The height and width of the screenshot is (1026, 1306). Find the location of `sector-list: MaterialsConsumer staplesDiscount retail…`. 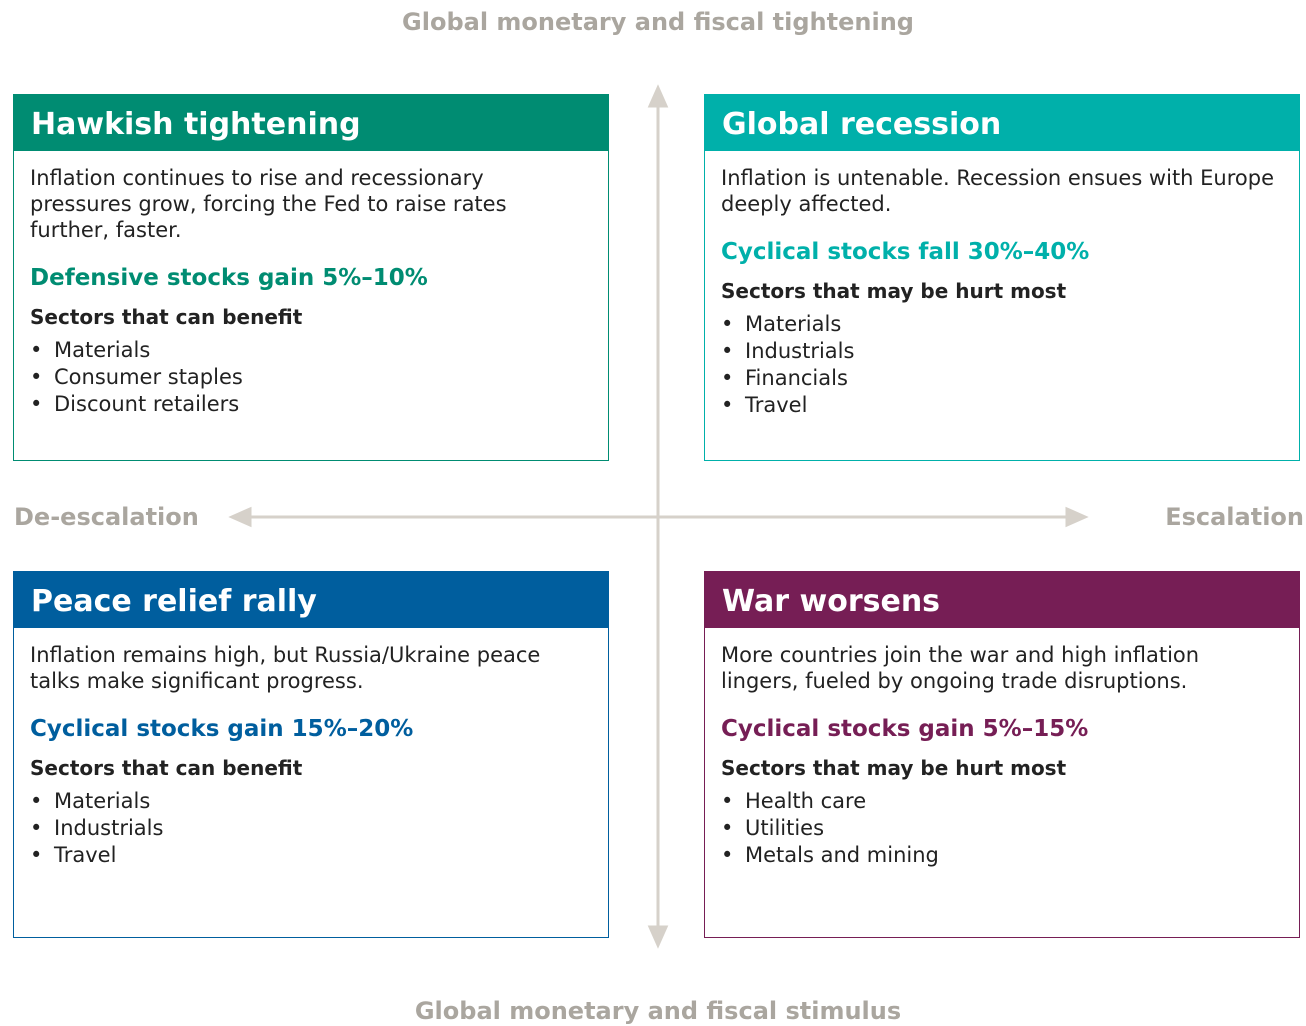

sector-list: MaterialsConsumer staplesDiscount retail… is located at coordinates (319, 377).